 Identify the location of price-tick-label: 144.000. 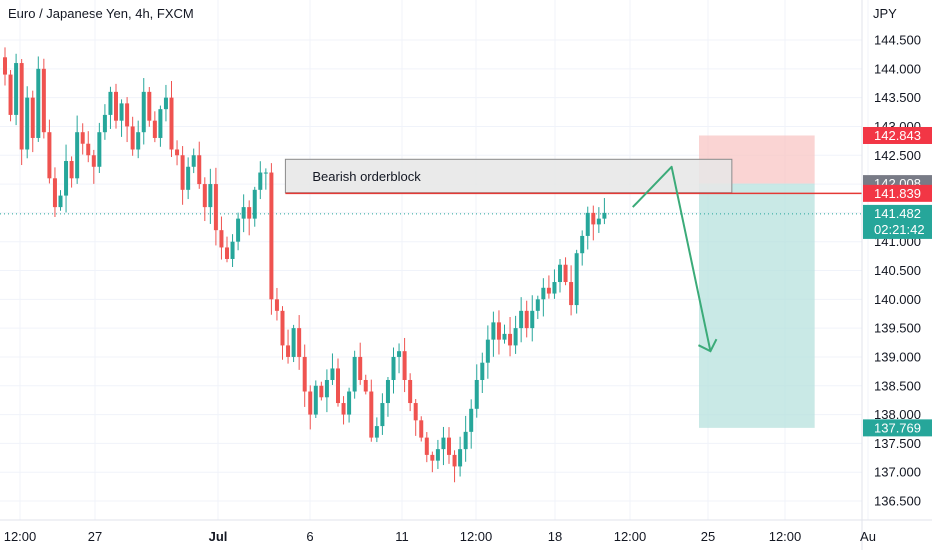
(897, 68).